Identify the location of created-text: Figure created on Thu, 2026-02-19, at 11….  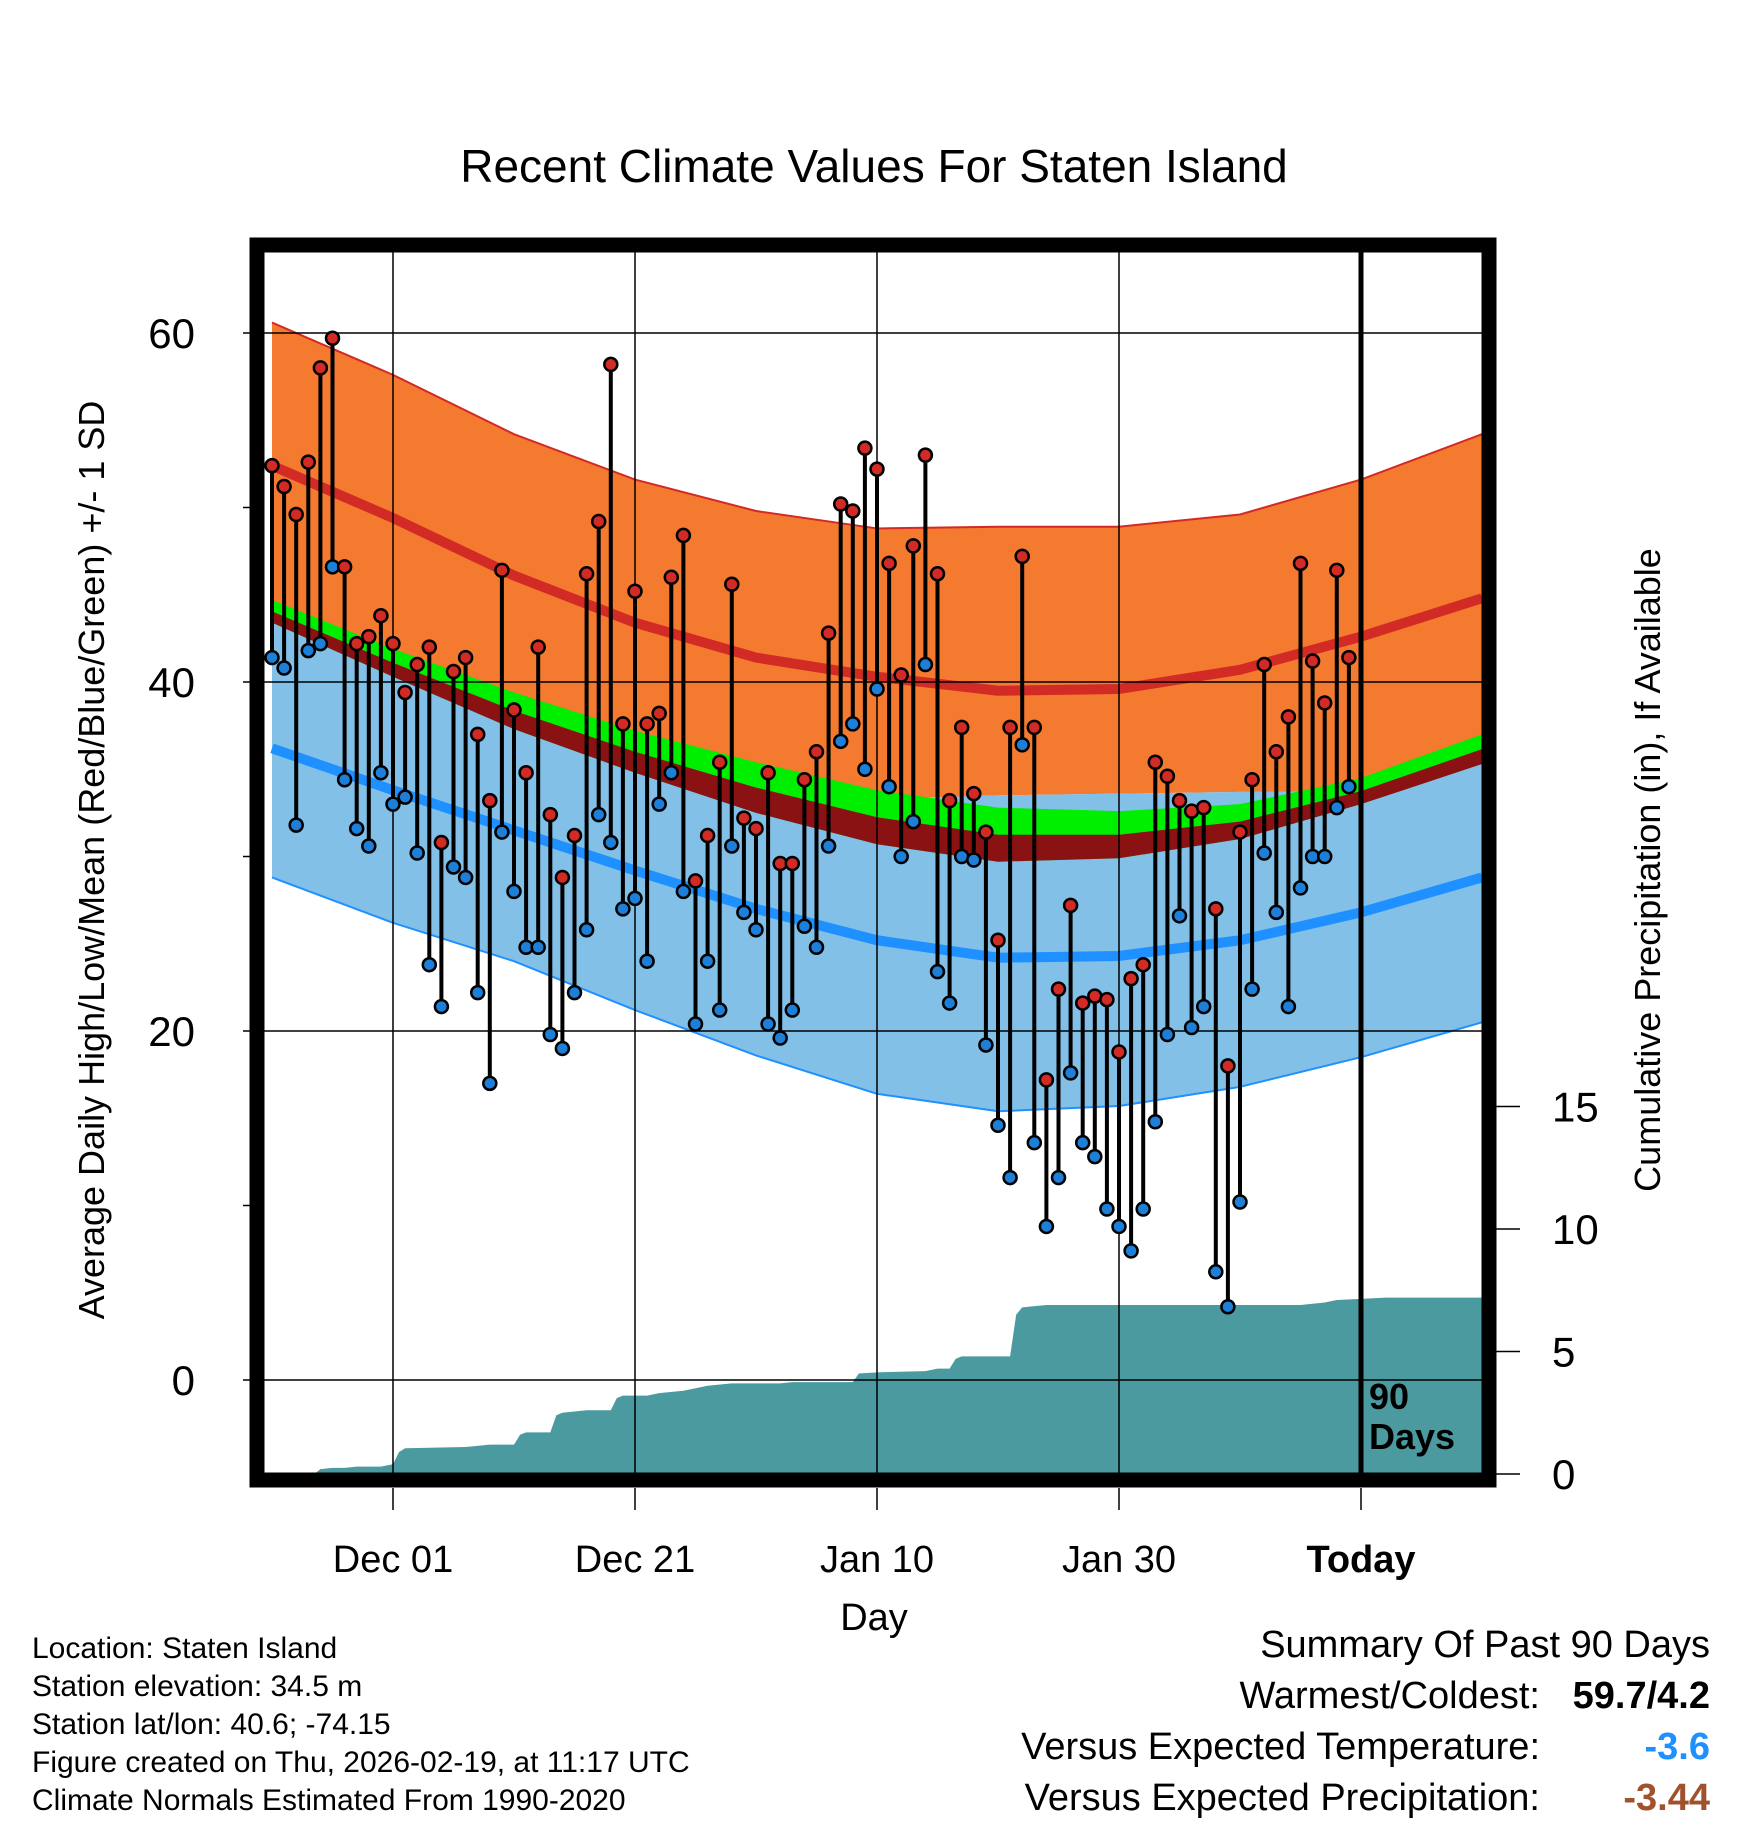
(361, 1762).